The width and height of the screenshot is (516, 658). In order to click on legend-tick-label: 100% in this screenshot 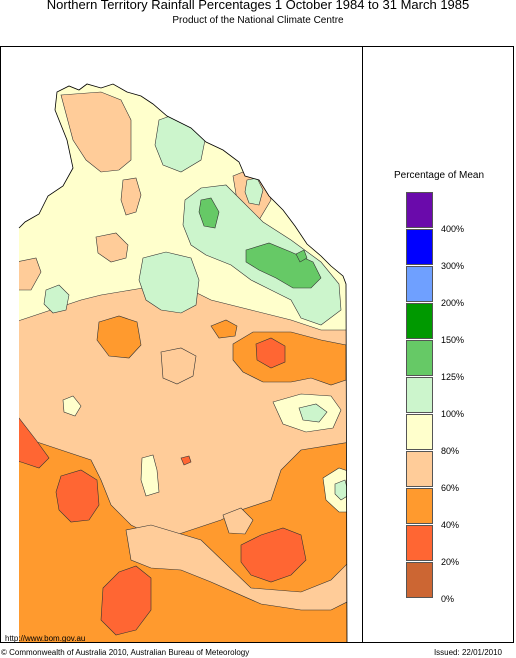, I will do `click(453, 414)`.